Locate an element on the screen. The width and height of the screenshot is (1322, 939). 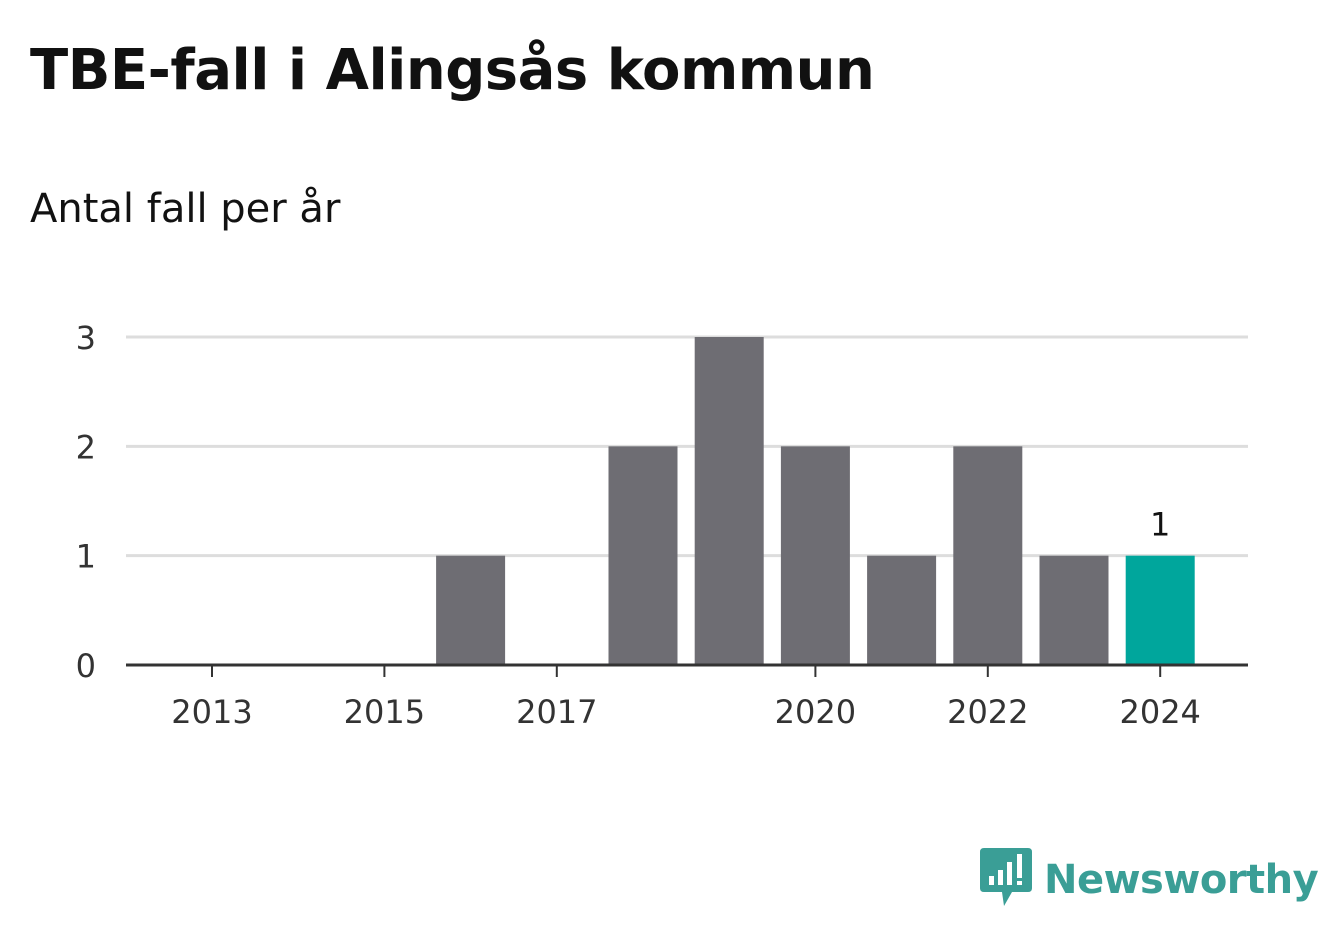
bar-2024 is located at coordinates (1160, 610).